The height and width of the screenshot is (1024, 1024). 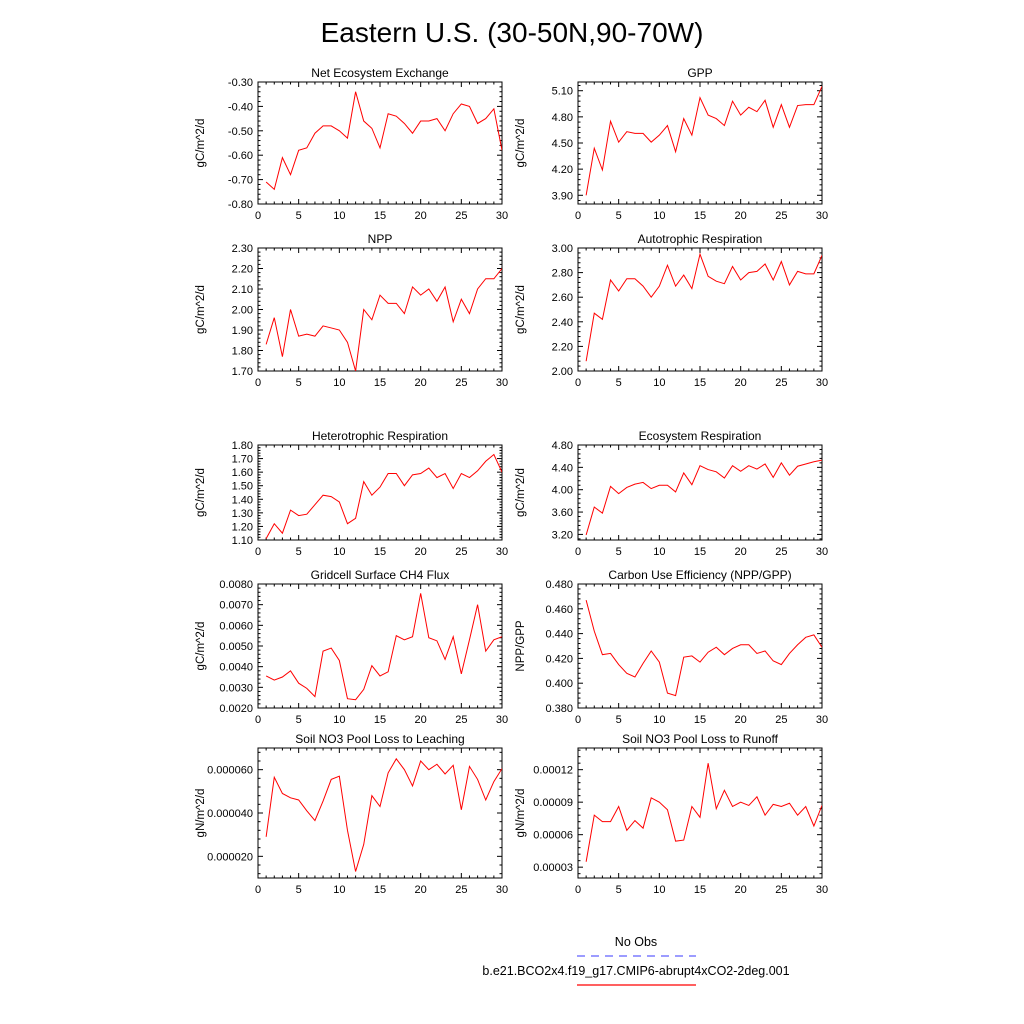 I want to click on y-tick-label: 1.80, so click(x=242, y=352).